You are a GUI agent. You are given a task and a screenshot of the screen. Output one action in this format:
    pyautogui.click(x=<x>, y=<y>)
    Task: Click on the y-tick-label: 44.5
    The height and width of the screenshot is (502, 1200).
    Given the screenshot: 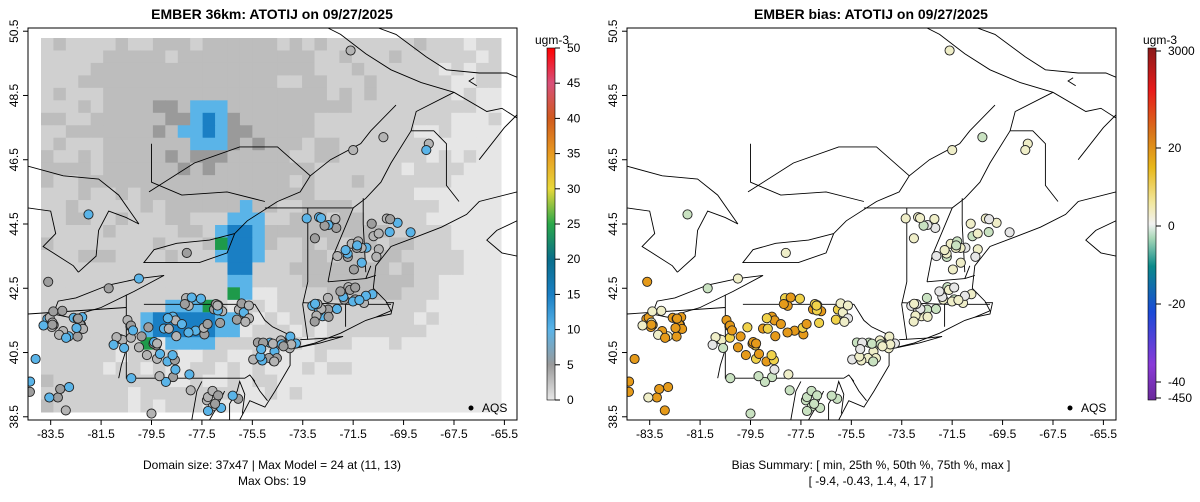 What is the action you would take?
    pyautogui.click(x=613, y=224)
    